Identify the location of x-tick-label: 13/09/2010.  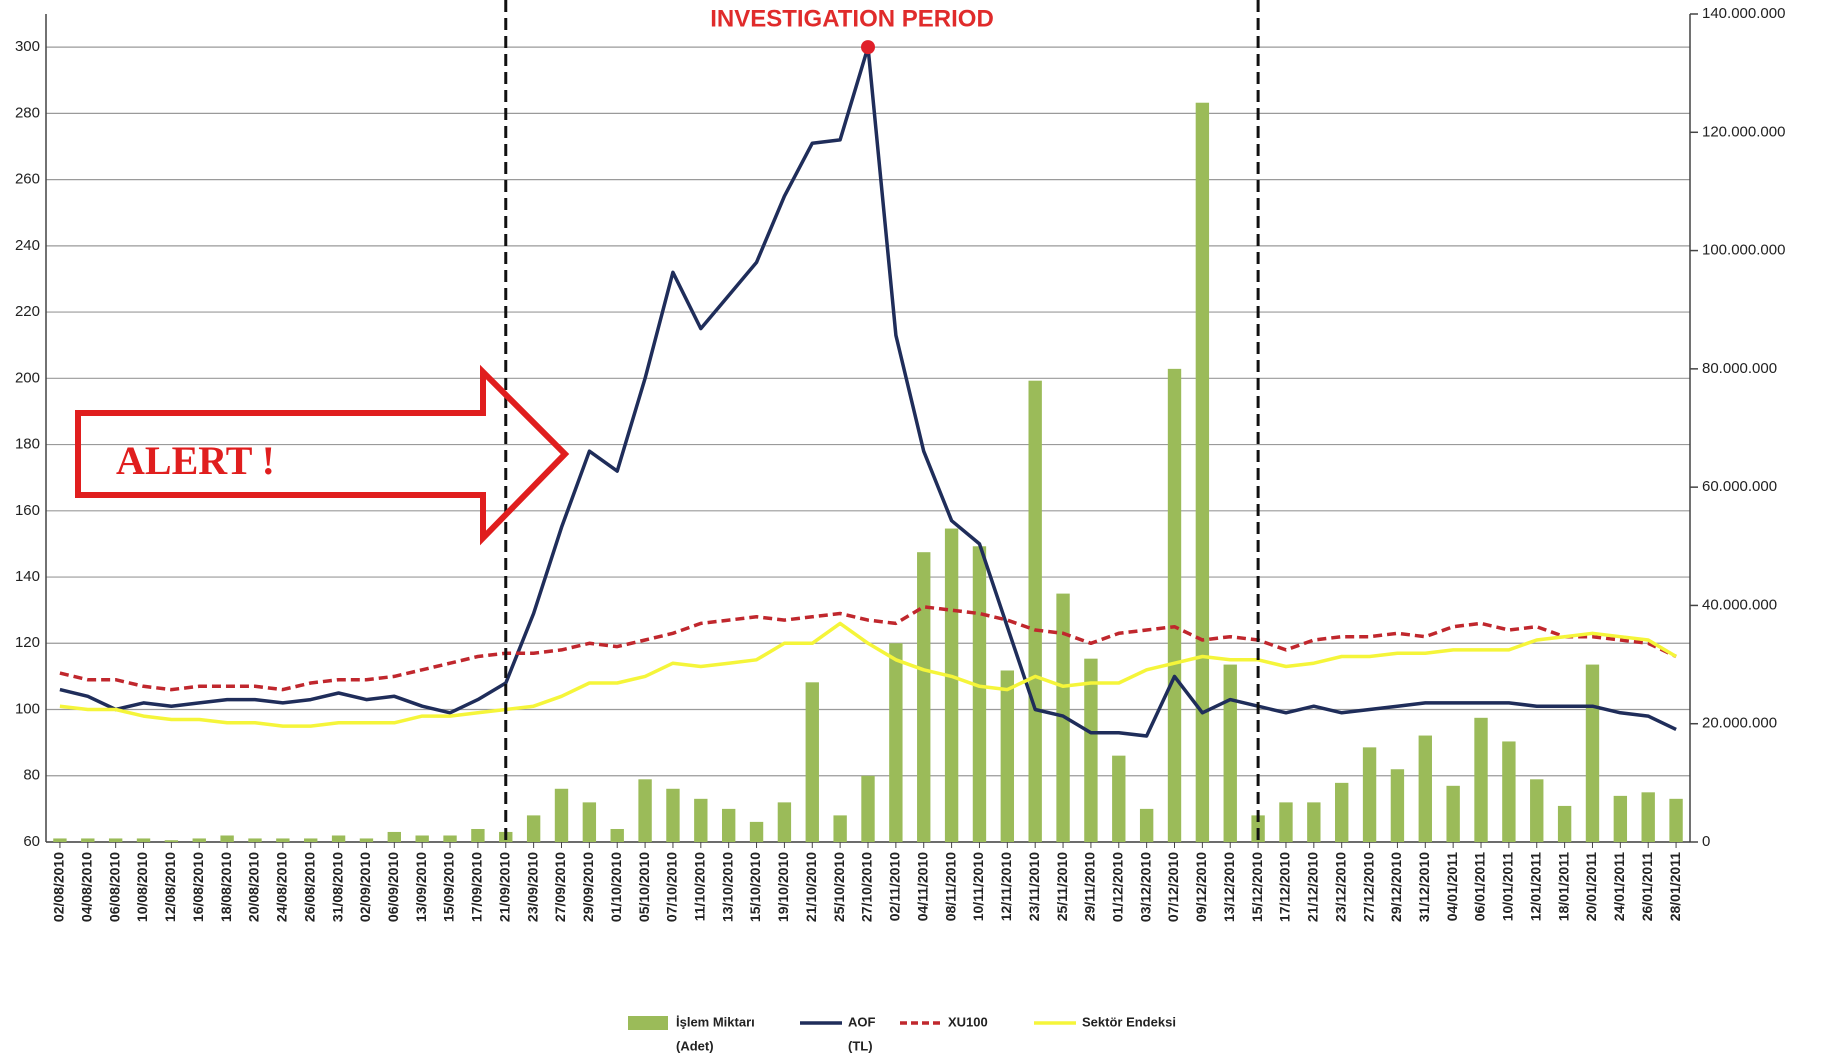
(421, 887).